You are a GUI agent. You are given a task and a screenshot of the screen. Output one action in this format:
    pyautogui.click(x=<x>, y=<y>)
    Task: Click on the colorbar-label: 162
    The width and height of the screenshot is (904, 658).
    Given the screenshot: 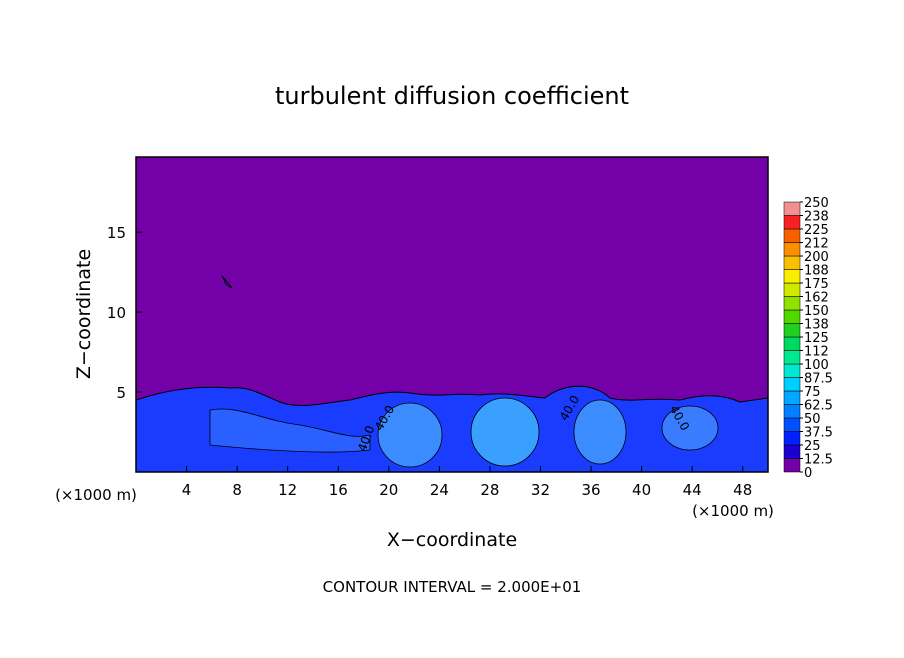 What is the action you would take?
    pyautogui.click(x=816, y=298)
    